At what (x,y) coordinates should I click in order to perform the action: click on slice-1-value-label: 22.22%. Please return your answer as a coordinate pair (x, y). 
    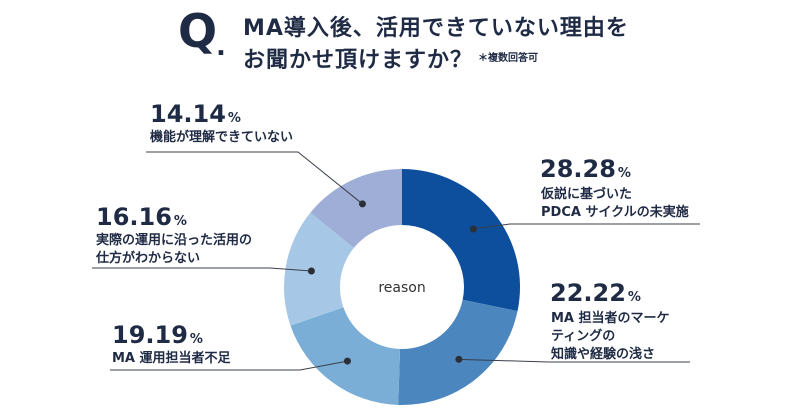
    Looking at the image, I should click on (595, 293).